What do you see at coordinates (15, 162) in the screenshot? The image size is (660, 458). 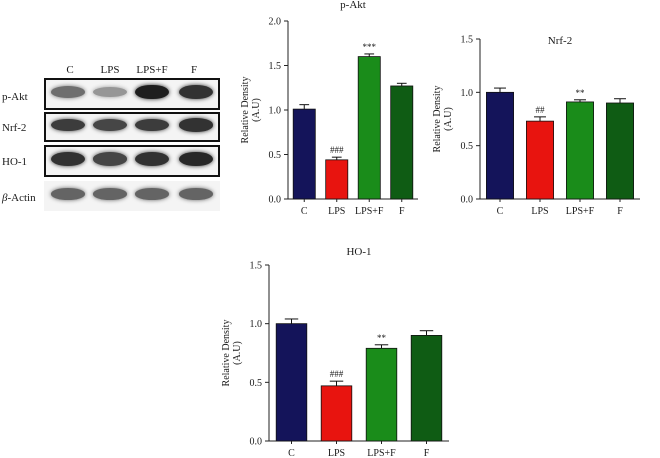 I see `row-label-ho-1: HO-1` at bounding box center [15, 162].